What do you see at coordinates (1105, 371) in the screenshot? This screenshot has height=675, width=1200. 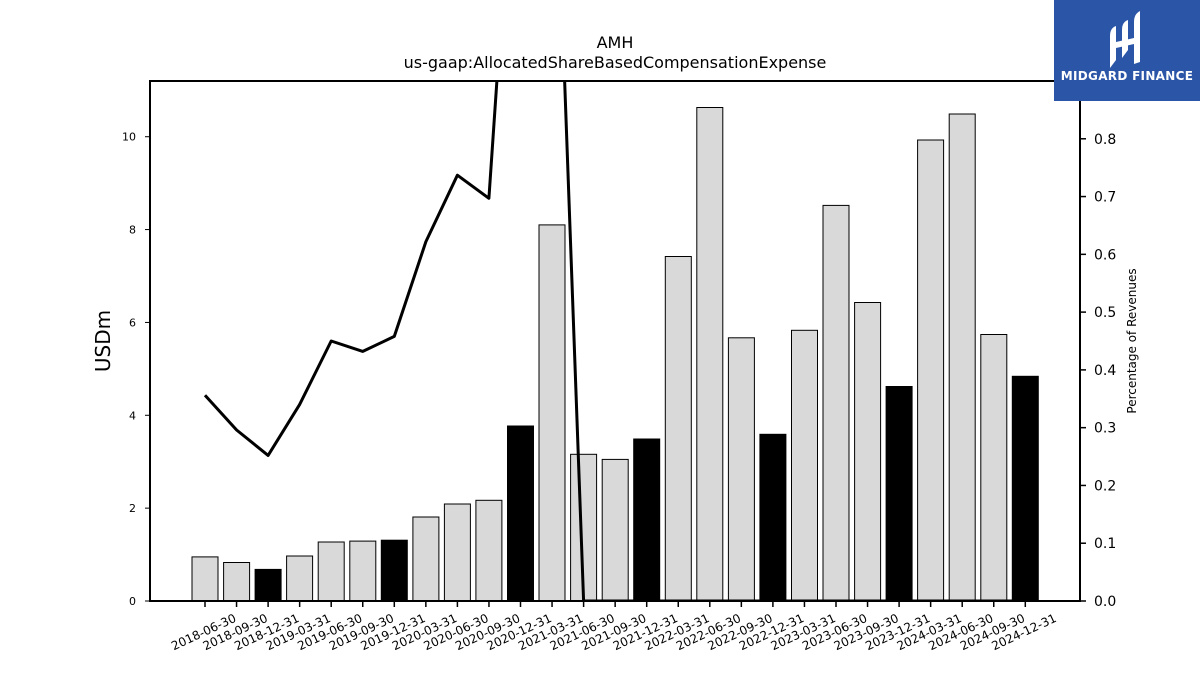 I see `right-tick-label: 0.4` at bounding box center [1105, 371].